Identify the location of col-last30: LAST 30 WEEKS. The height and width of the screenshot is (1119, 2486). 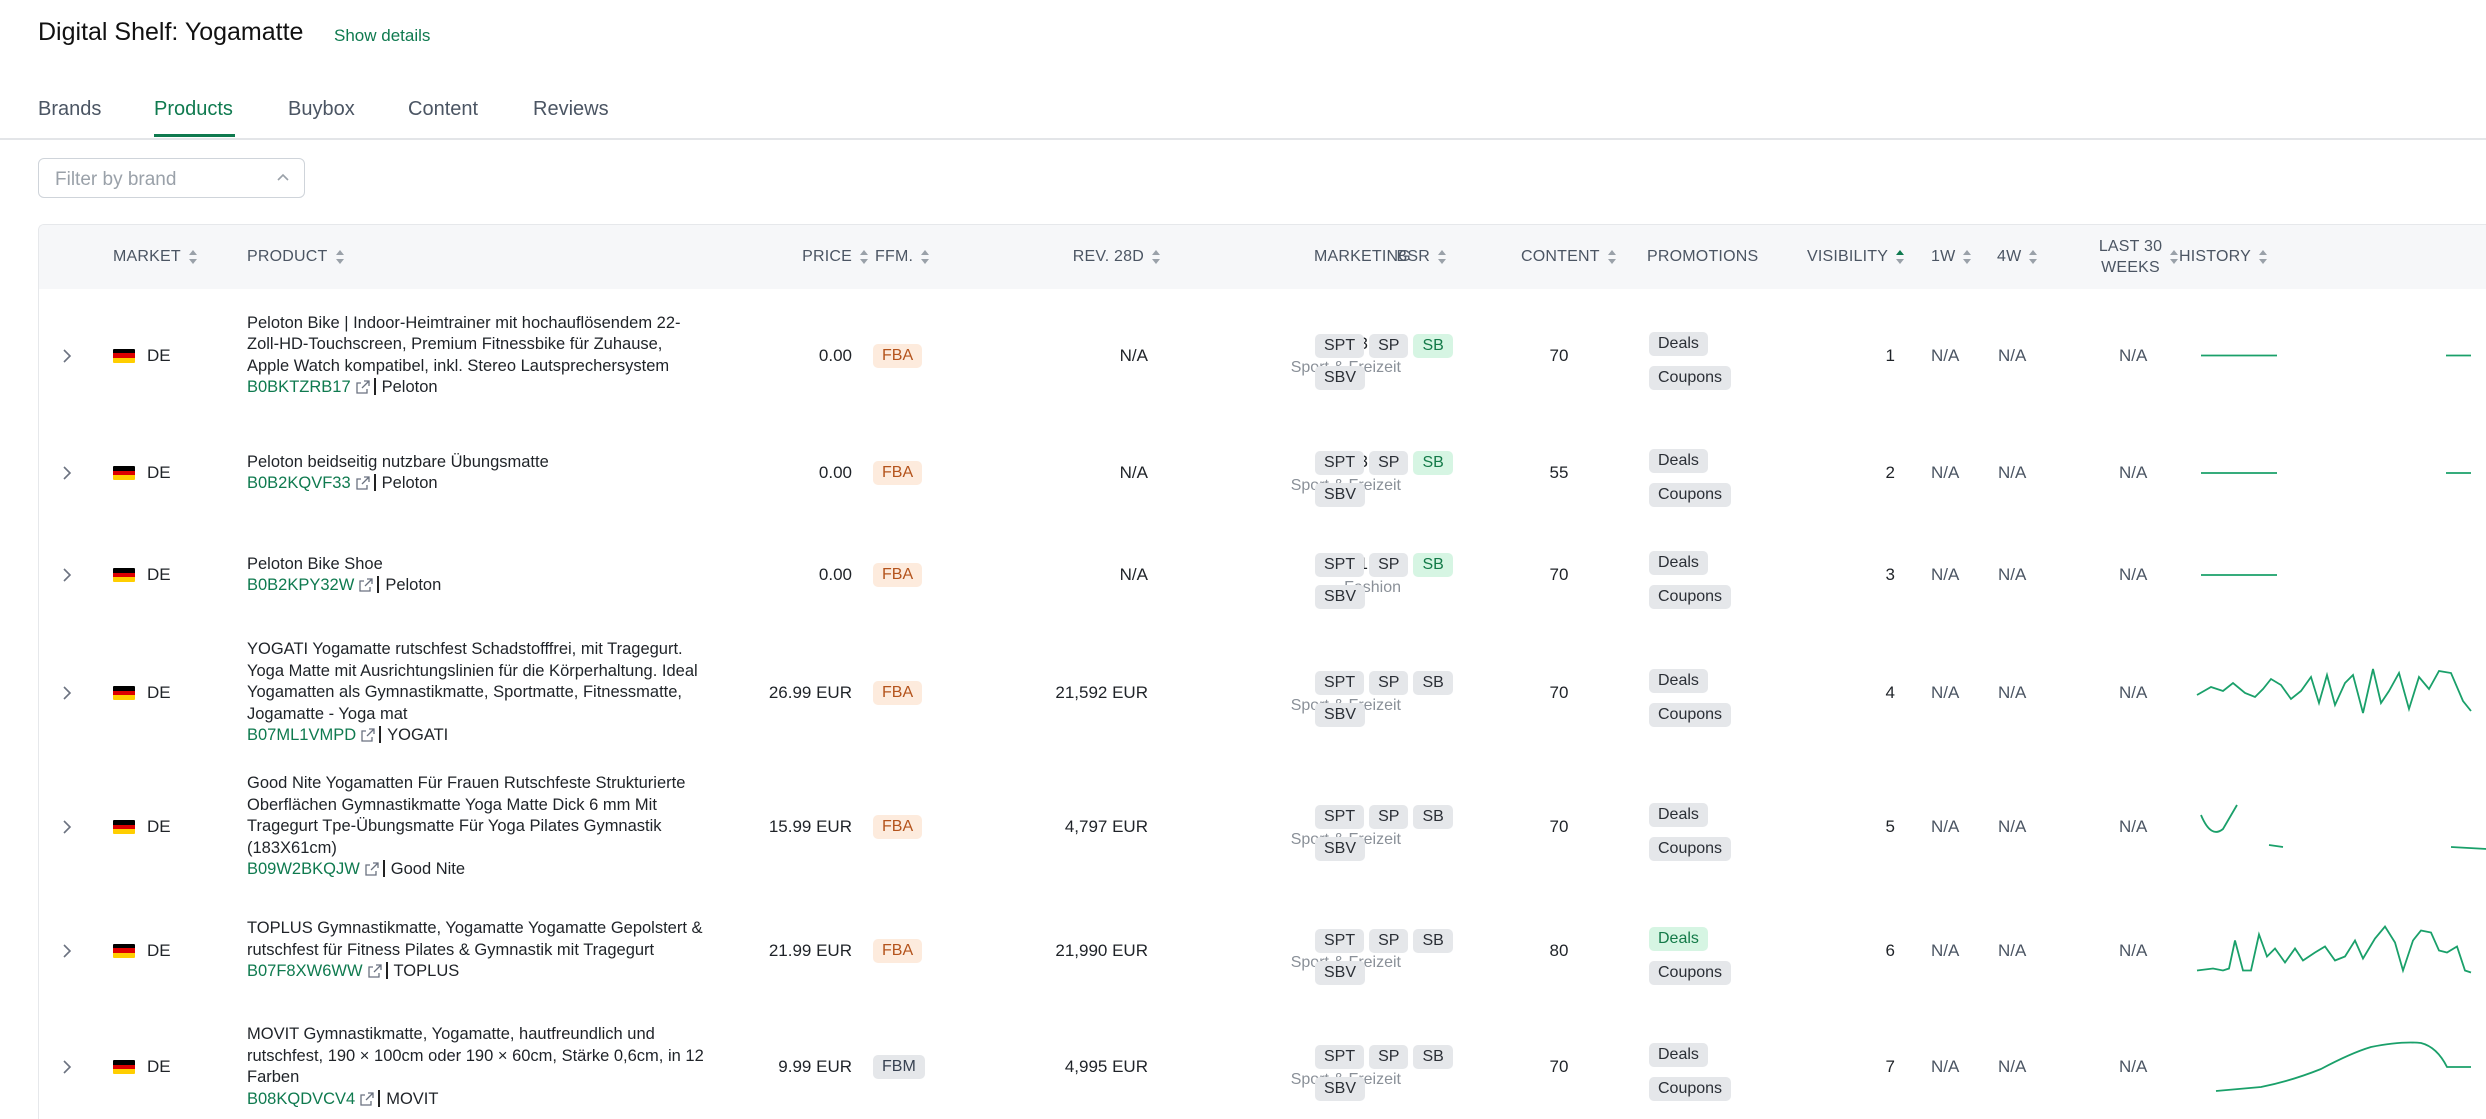
(2139, 257).